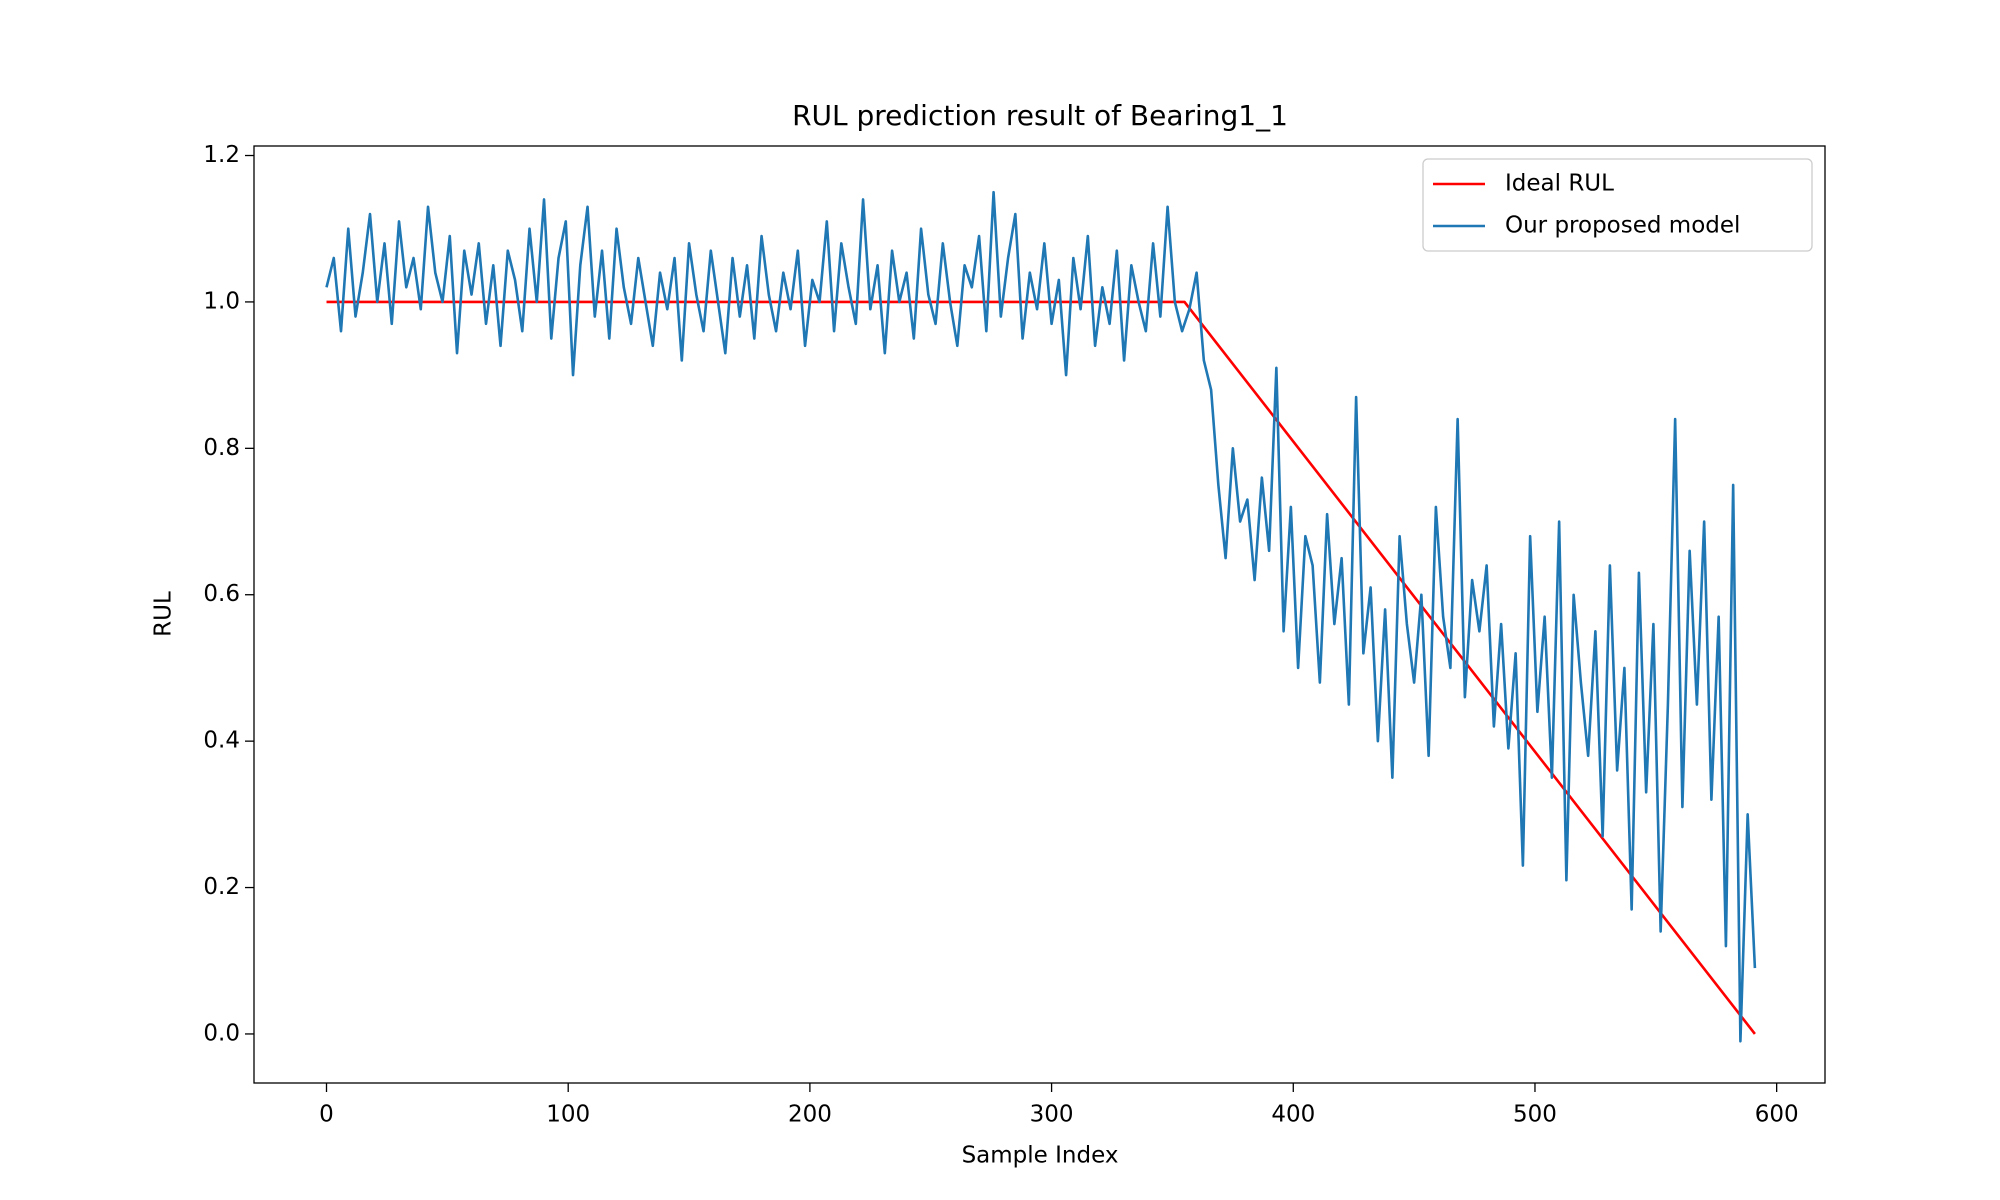 This screenshot has width=2000, height=1200. I want to click on x-tick-label: 600, so click(1777, 1115).